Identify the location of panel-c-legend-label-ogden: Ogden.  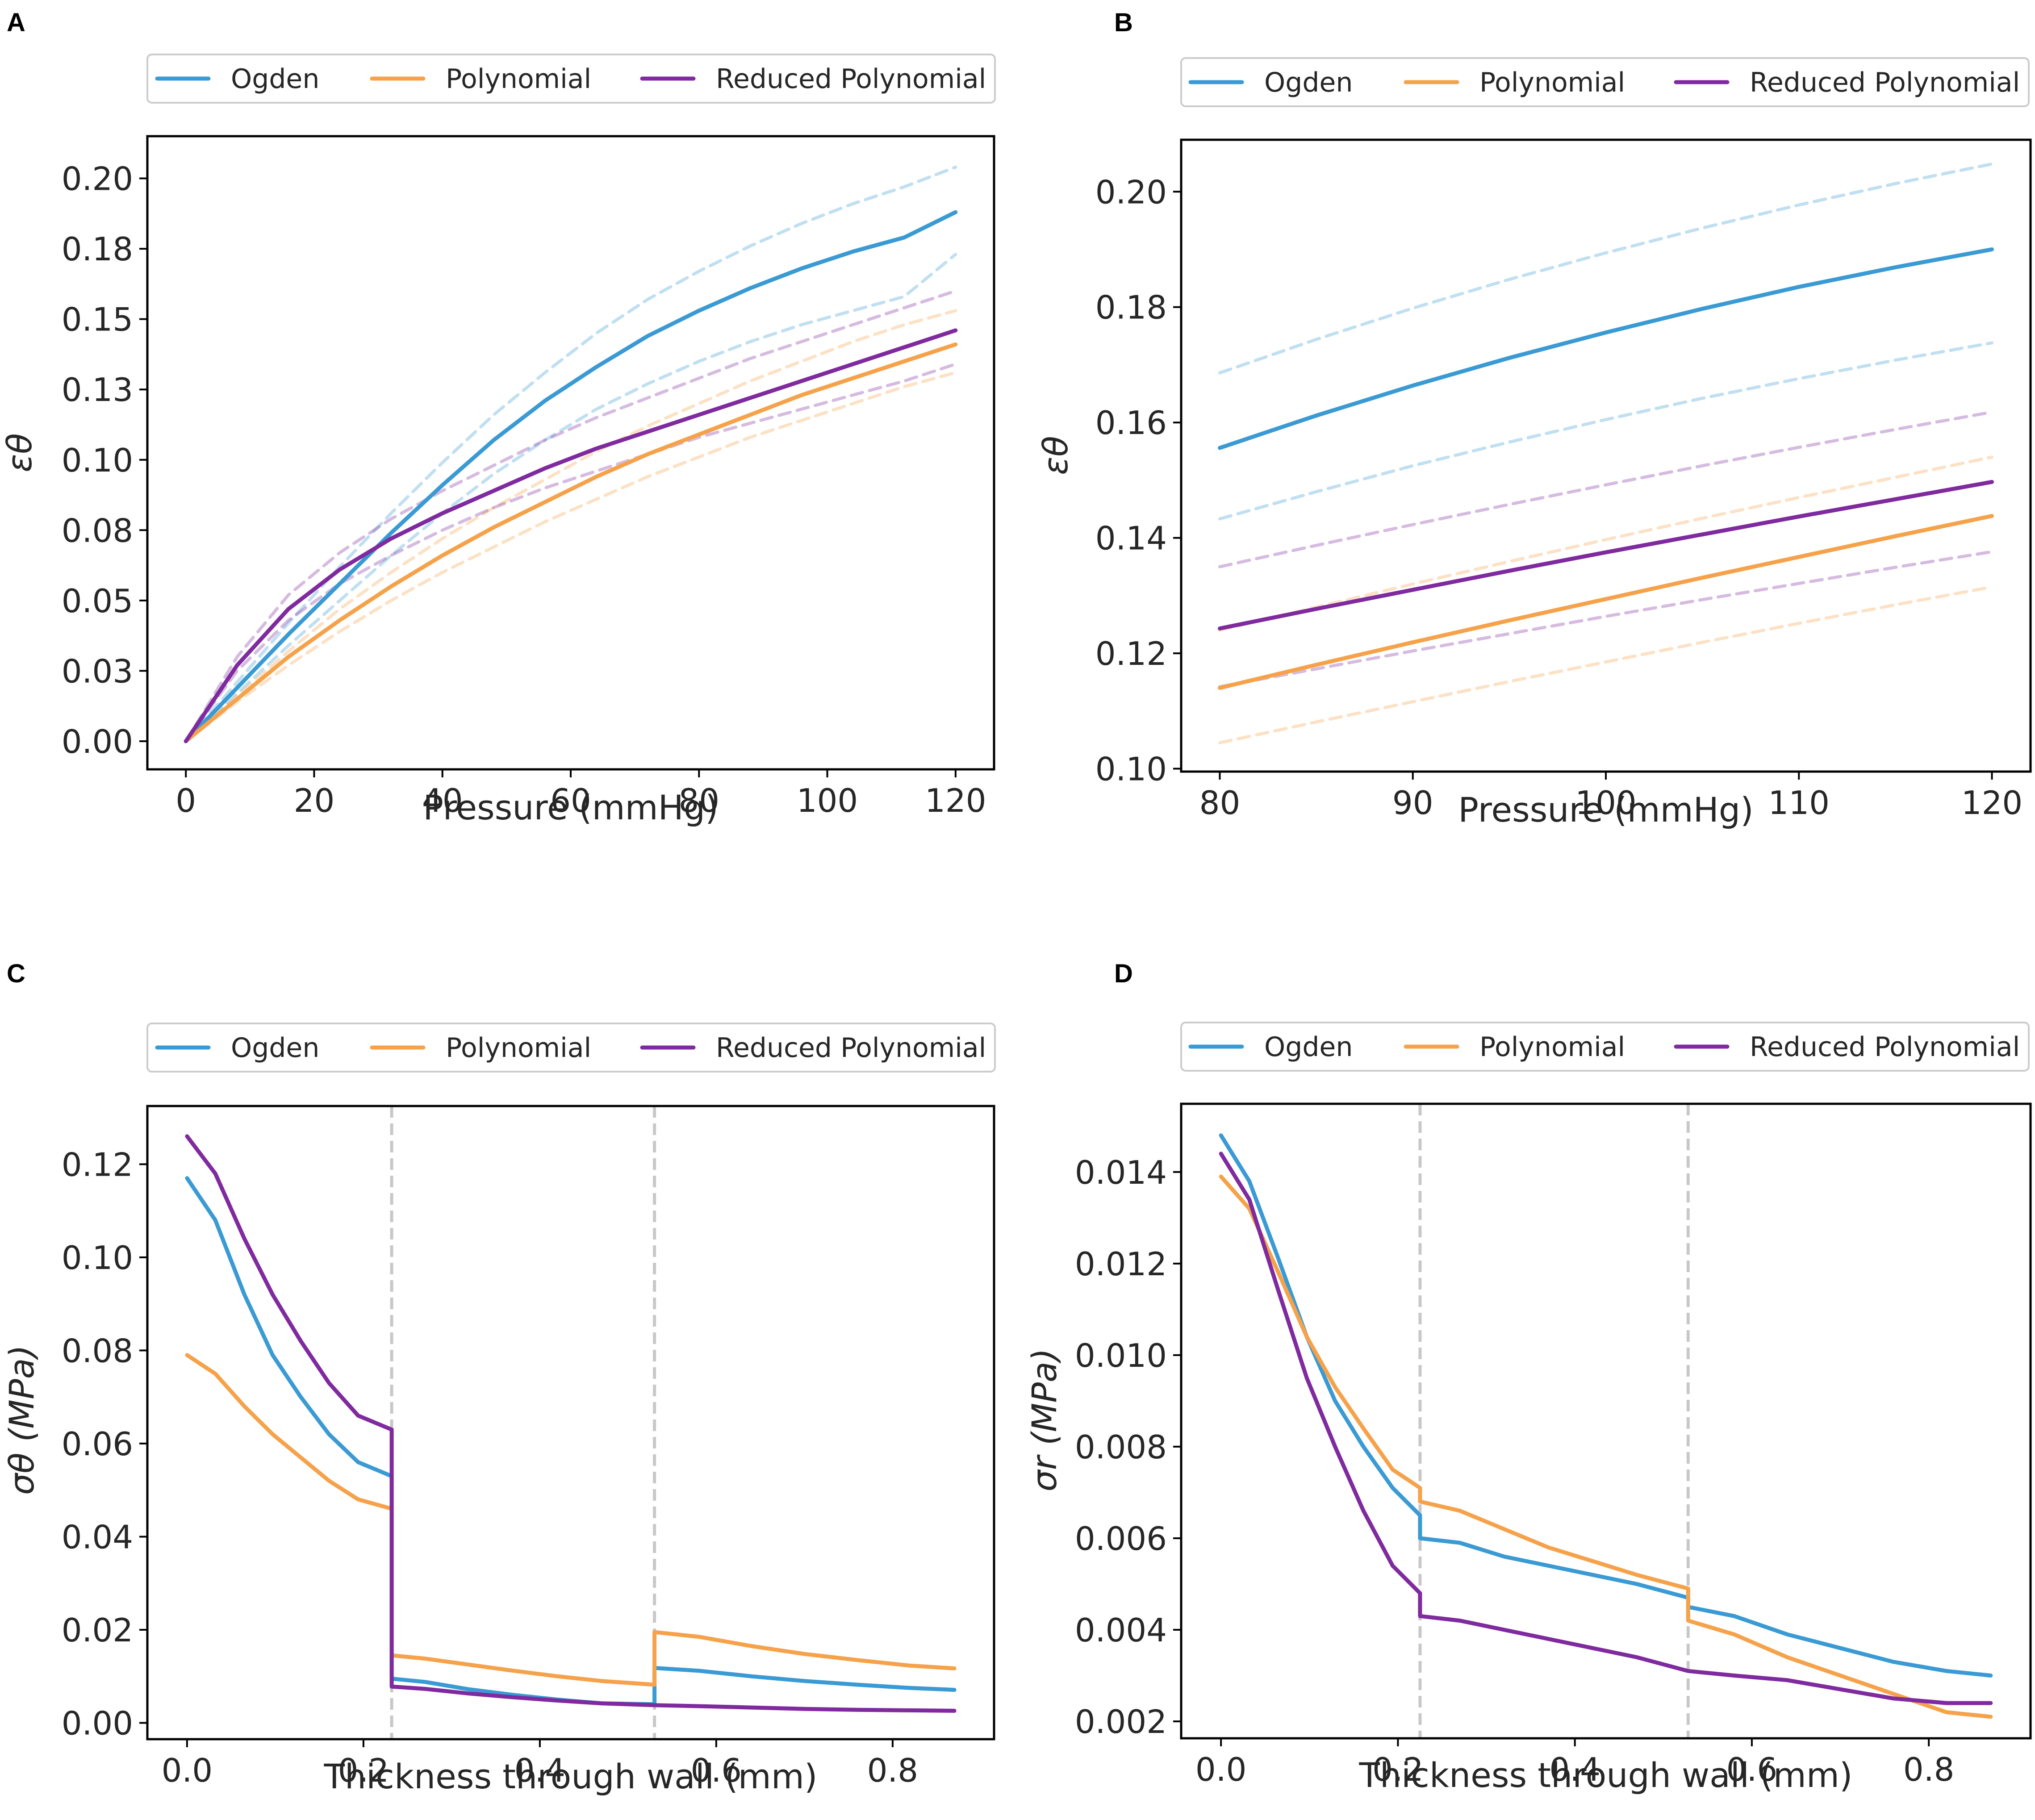
(275, 1048).